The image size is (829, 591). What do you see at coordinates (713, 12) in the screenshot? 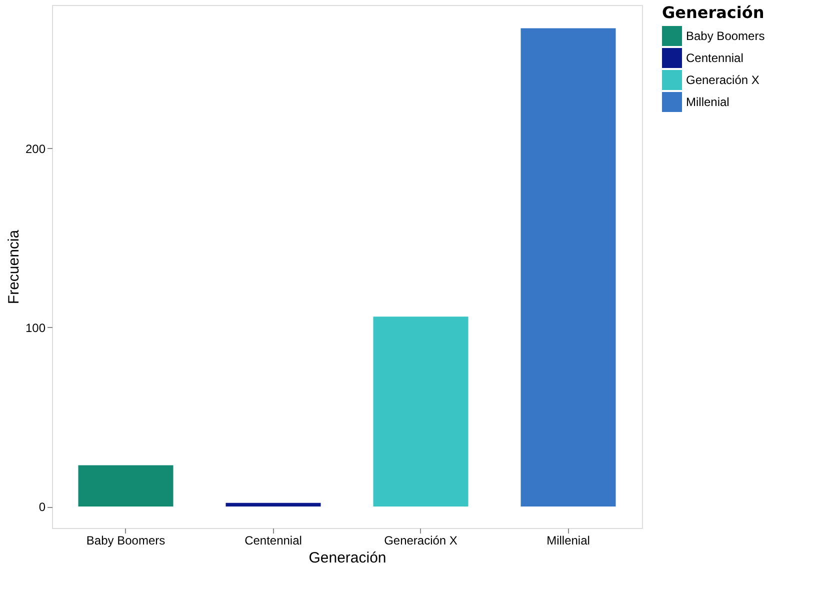
I see `legend-title: Generación` at bounding box center [713, 12].